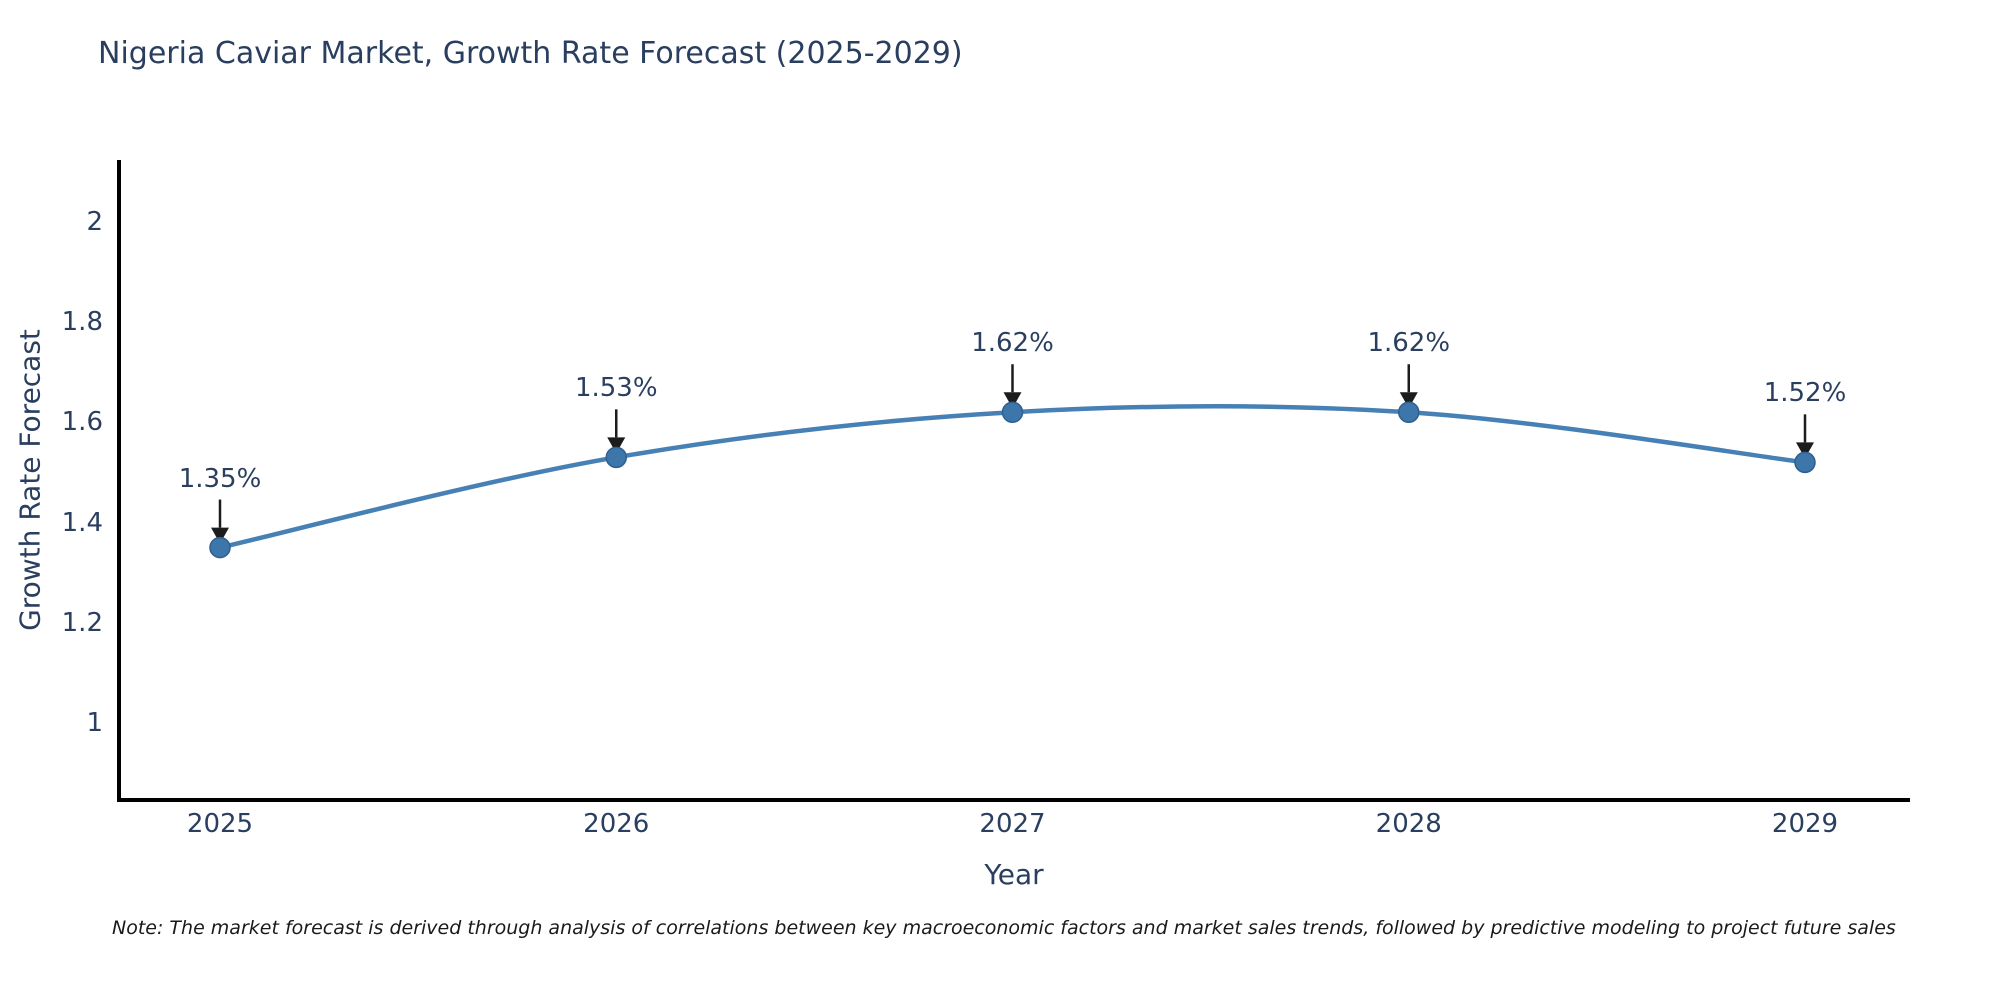 This screenshot has width=2000, height=1000. What do you see at coordinates (1012, 412) in the screenshot?
I see `data-point-2027` at bounding box center [1012, 412].